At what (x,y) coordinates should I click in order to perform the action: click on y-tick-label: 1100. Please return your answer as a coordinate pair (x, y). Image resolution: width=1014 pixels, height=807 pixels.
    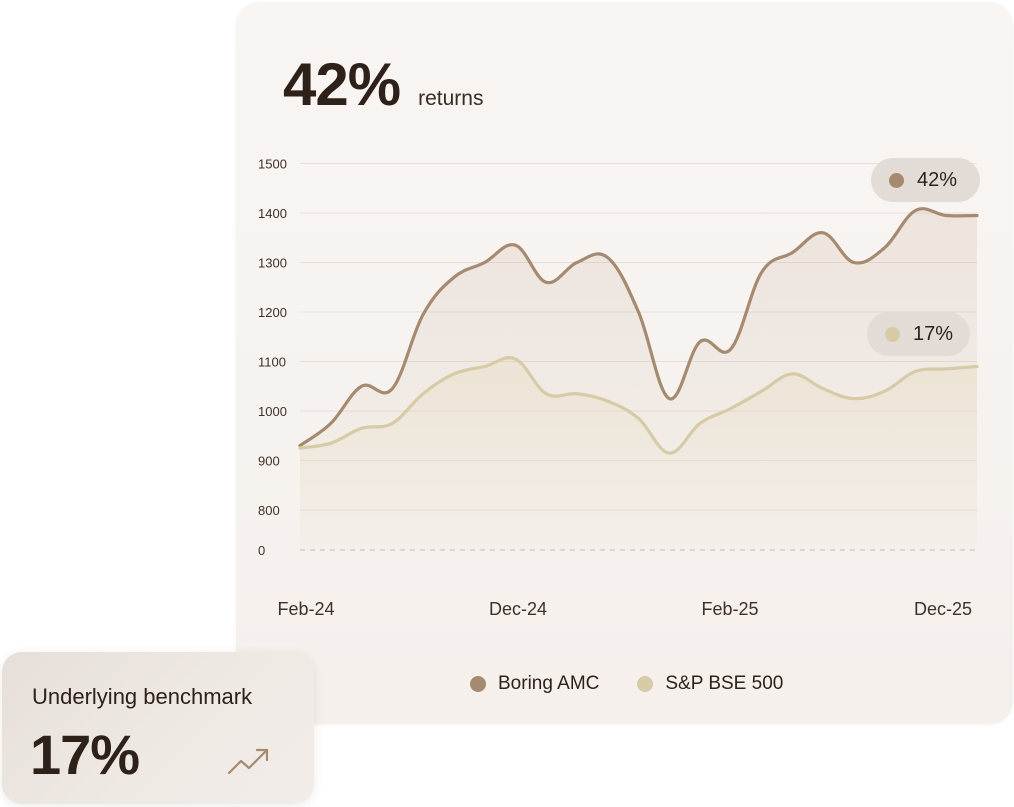
    Looking at the image, I should click on (272, 362).